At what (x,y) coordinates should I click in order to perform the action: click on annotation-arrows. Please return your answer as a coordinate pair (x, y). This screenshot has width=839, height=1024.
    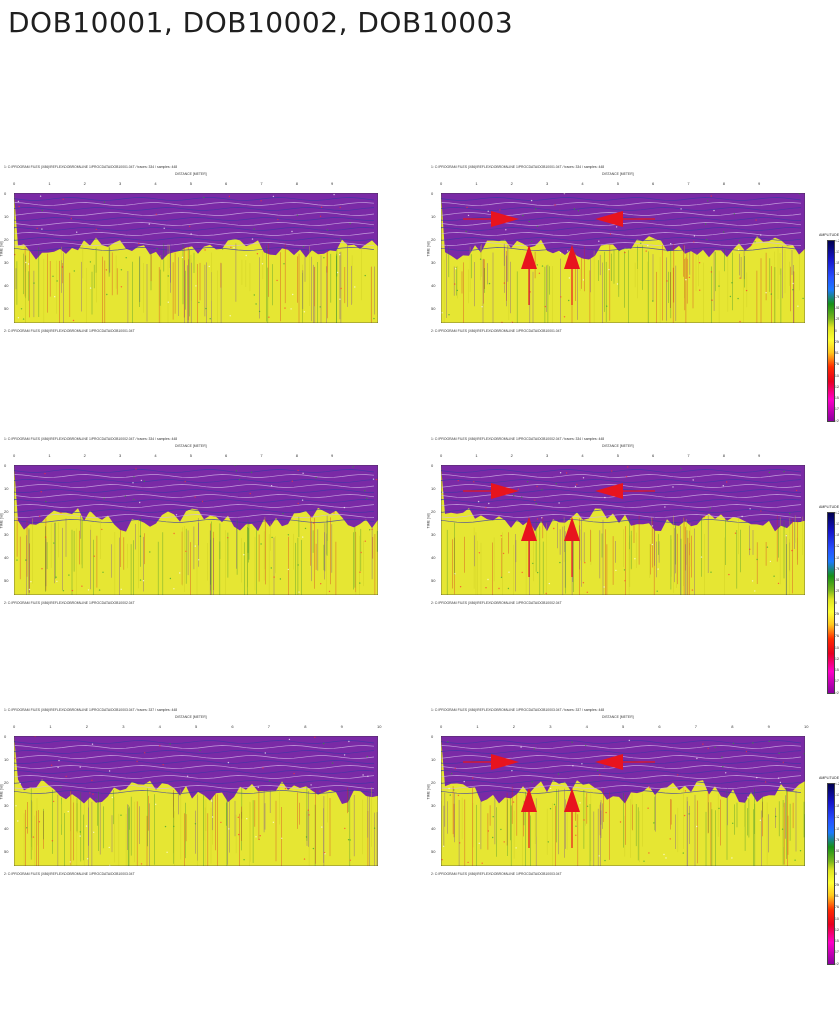
    Looking at the image, I should click on (559, 801).